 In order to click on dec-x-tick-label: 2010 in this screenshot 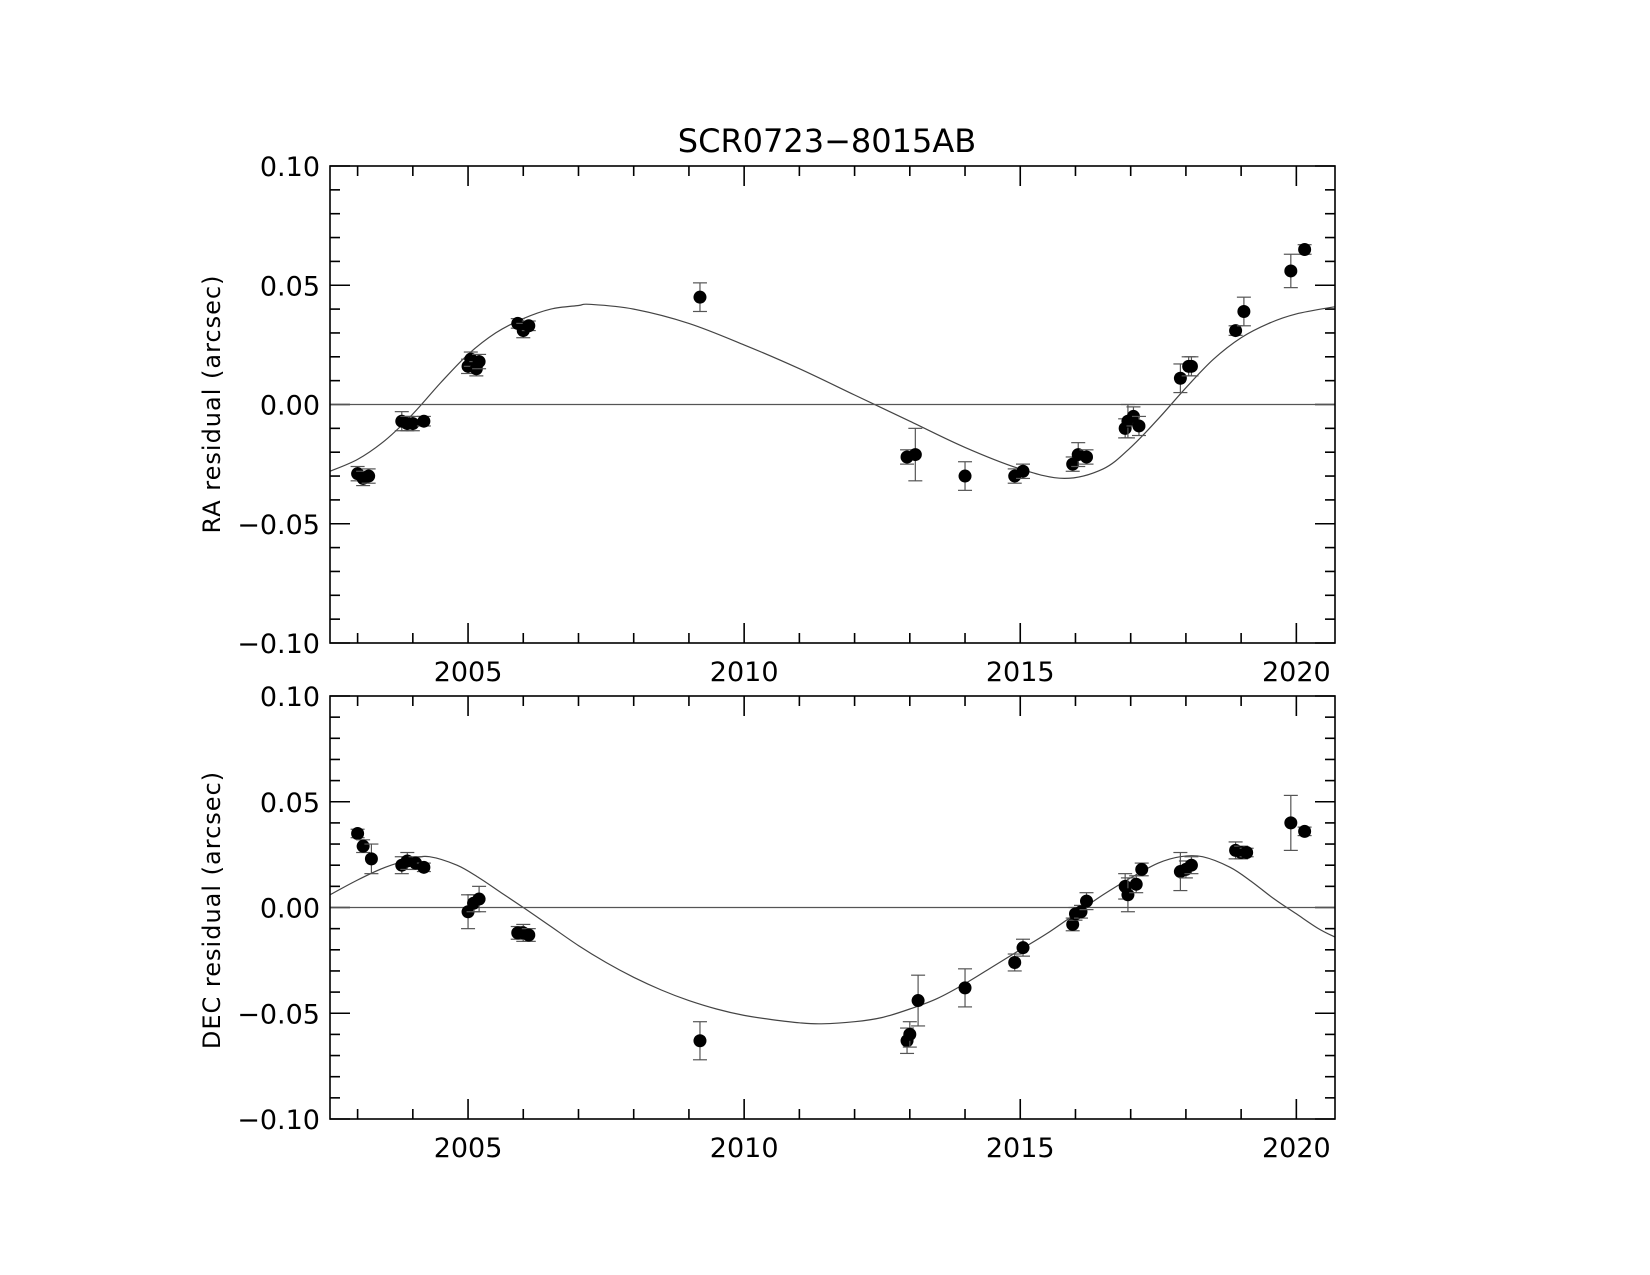, I will do `click(744, 1148)`.